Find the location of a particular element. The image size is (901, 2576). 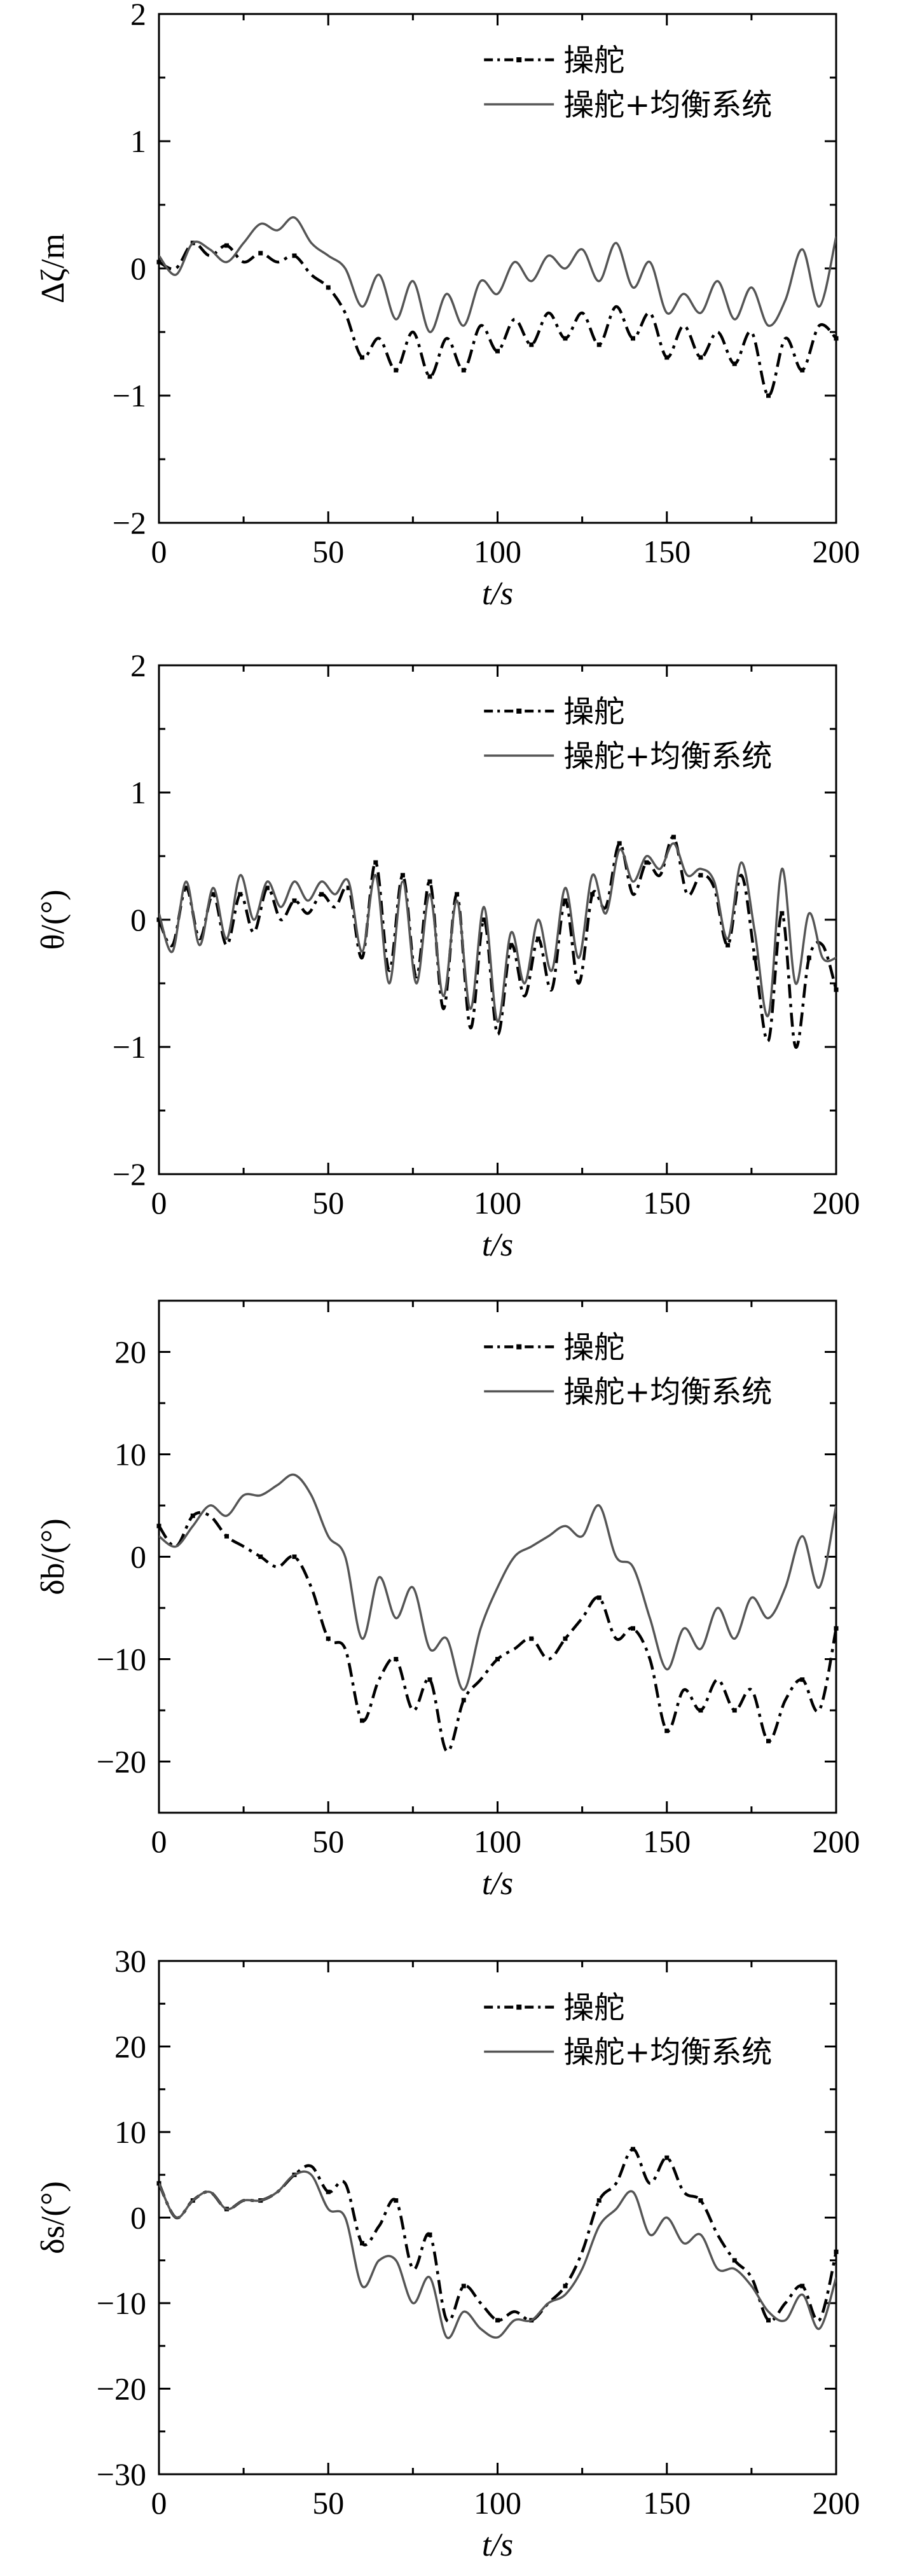

y-tick-label: 30 is located at coordinates (130, 1961).